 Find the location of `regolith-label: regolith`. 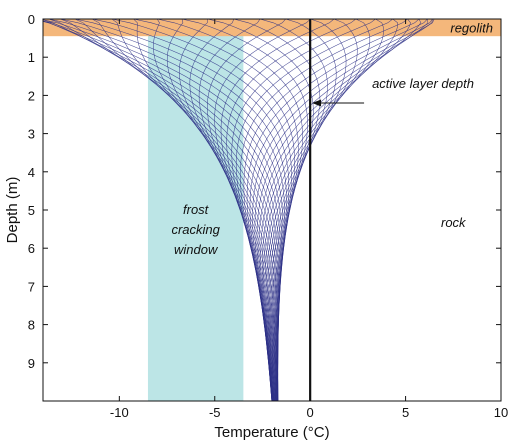

regolith-label: regolith is located at coordinates (471, 27).